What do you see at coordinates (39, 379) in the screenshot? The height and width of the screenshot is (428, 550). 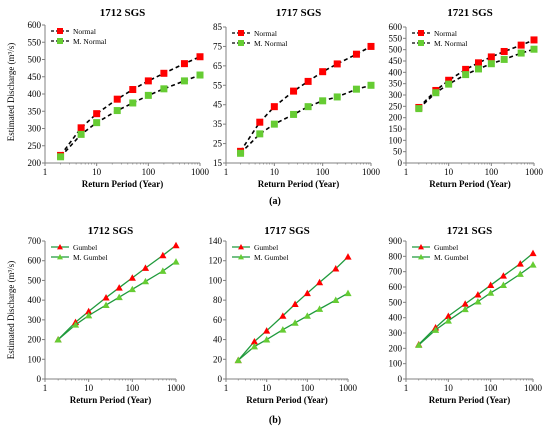 I see `y-tick-label: 0` at bounding box center [39, 379].